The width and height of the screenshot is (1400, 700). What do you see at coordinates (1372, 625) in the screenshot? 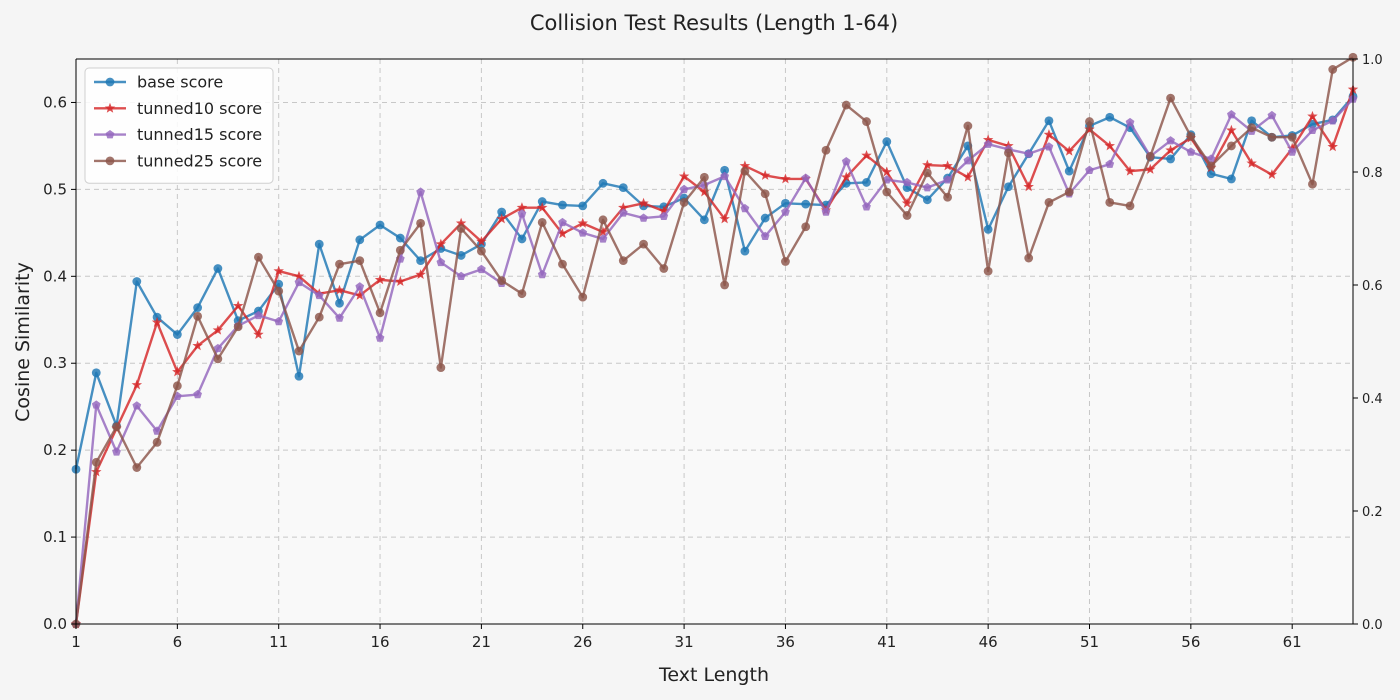
I see `y2-tick-label: 0.0` at bounding box center [1372, 625].